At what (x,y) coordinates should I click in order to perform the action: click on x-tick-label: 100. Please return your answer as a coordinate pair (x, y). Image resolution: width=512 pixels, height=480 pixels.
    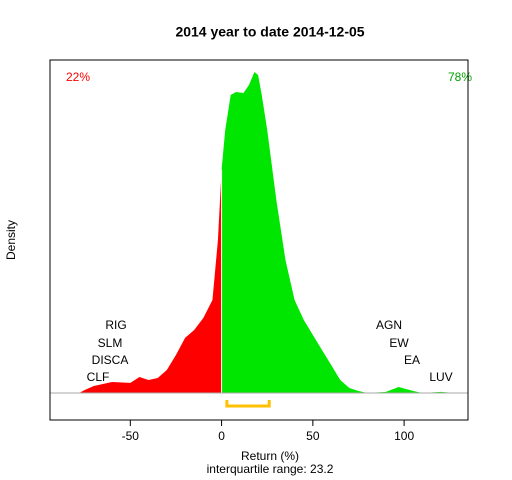
    Looking at the image, I should click on (404, 436).